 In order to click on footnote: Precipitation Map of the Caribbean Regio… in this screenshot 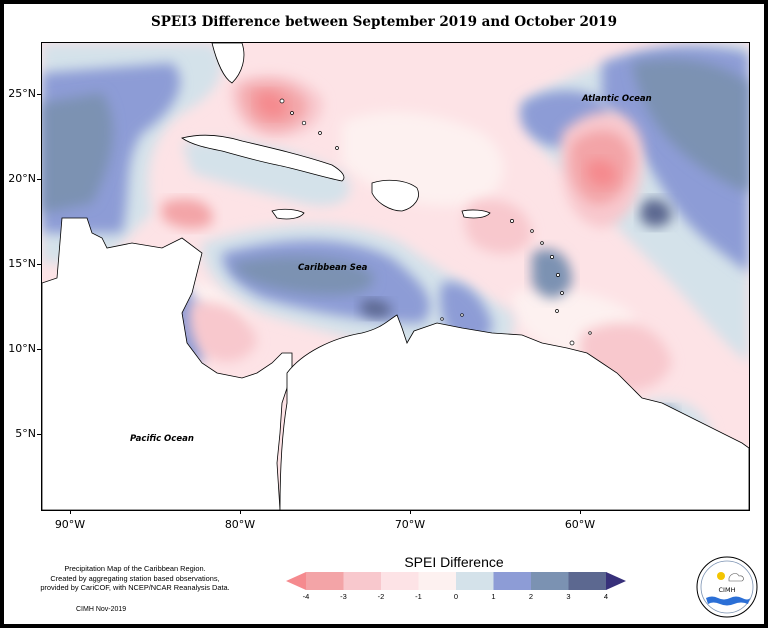, I will do `click(135, 578)`.